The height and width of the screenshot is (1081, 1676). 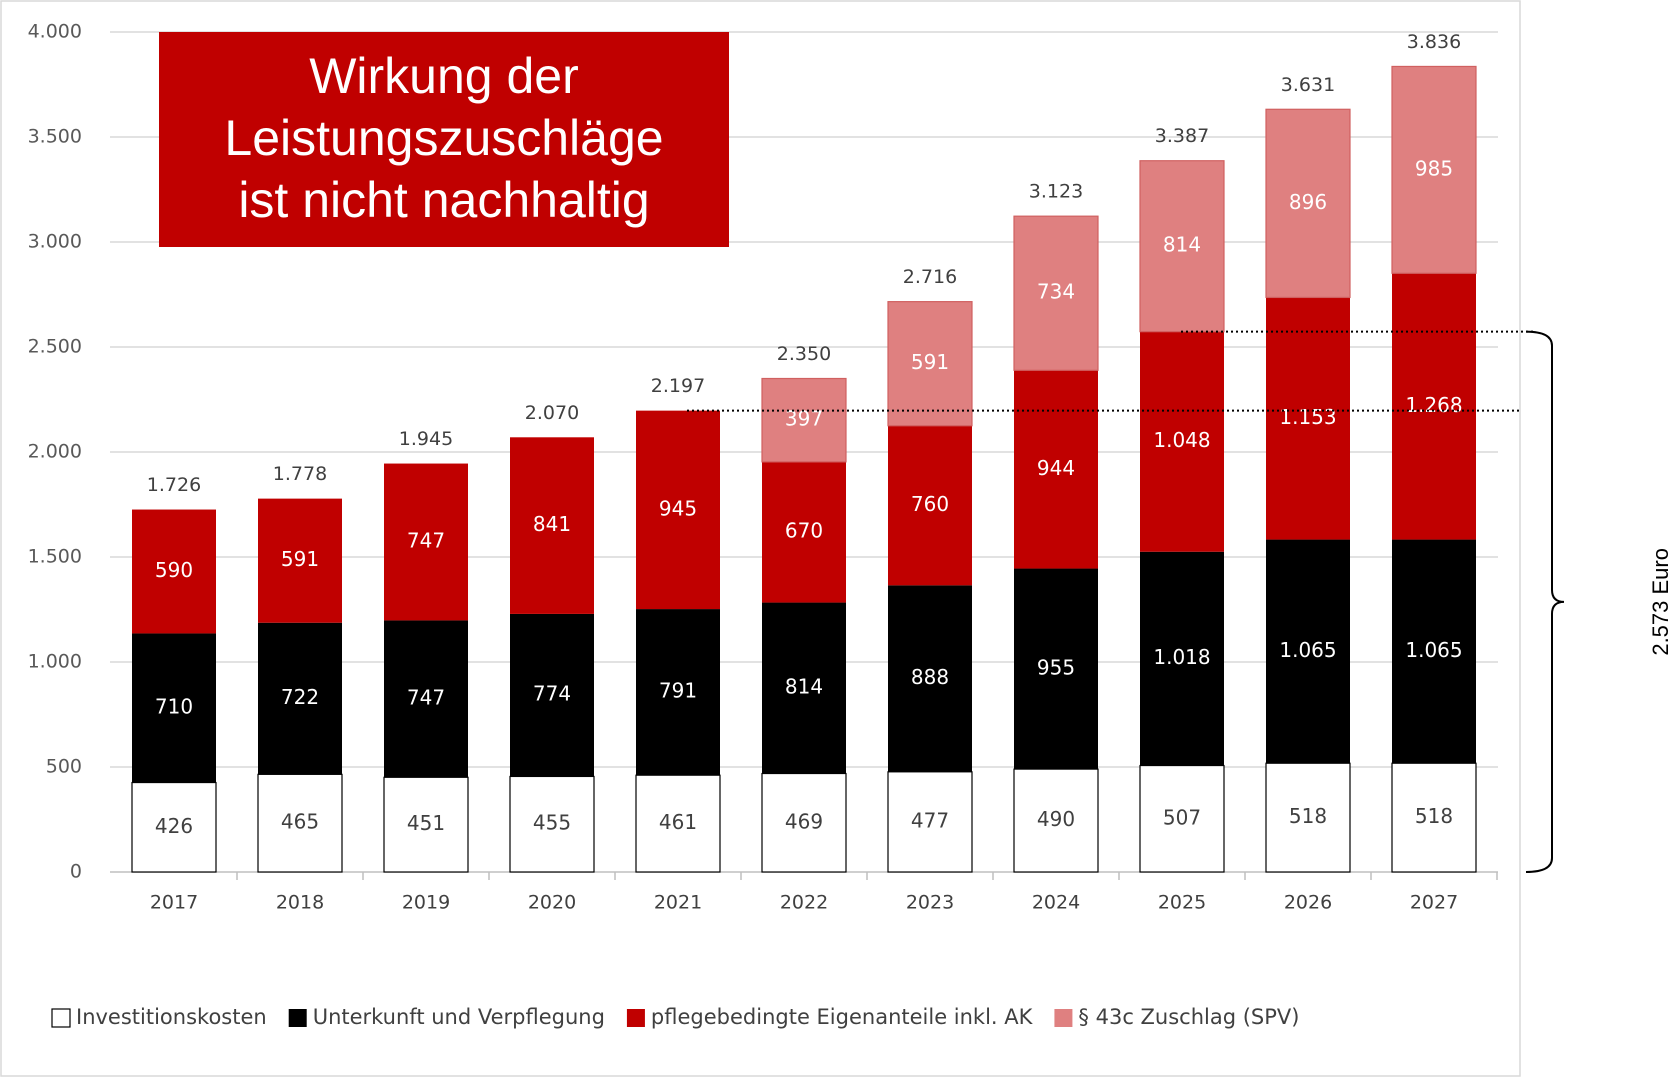 I want to click on x-tick-label: 2021, so click(x=678, y=903).